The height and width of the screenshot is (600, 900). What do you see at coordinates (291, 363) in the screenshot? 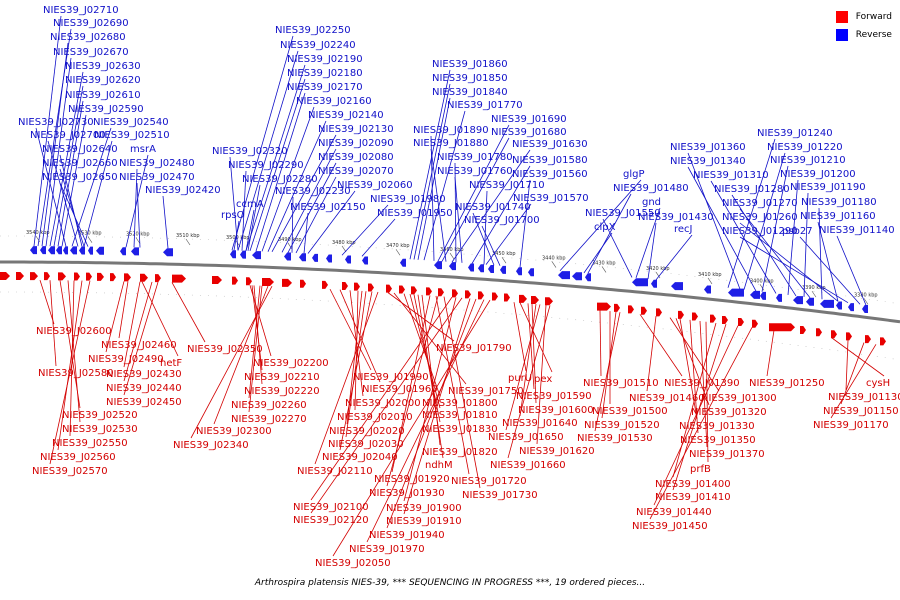
I see `forward-gene-label: NIES39_J02200` at bounding box center [291, 363].